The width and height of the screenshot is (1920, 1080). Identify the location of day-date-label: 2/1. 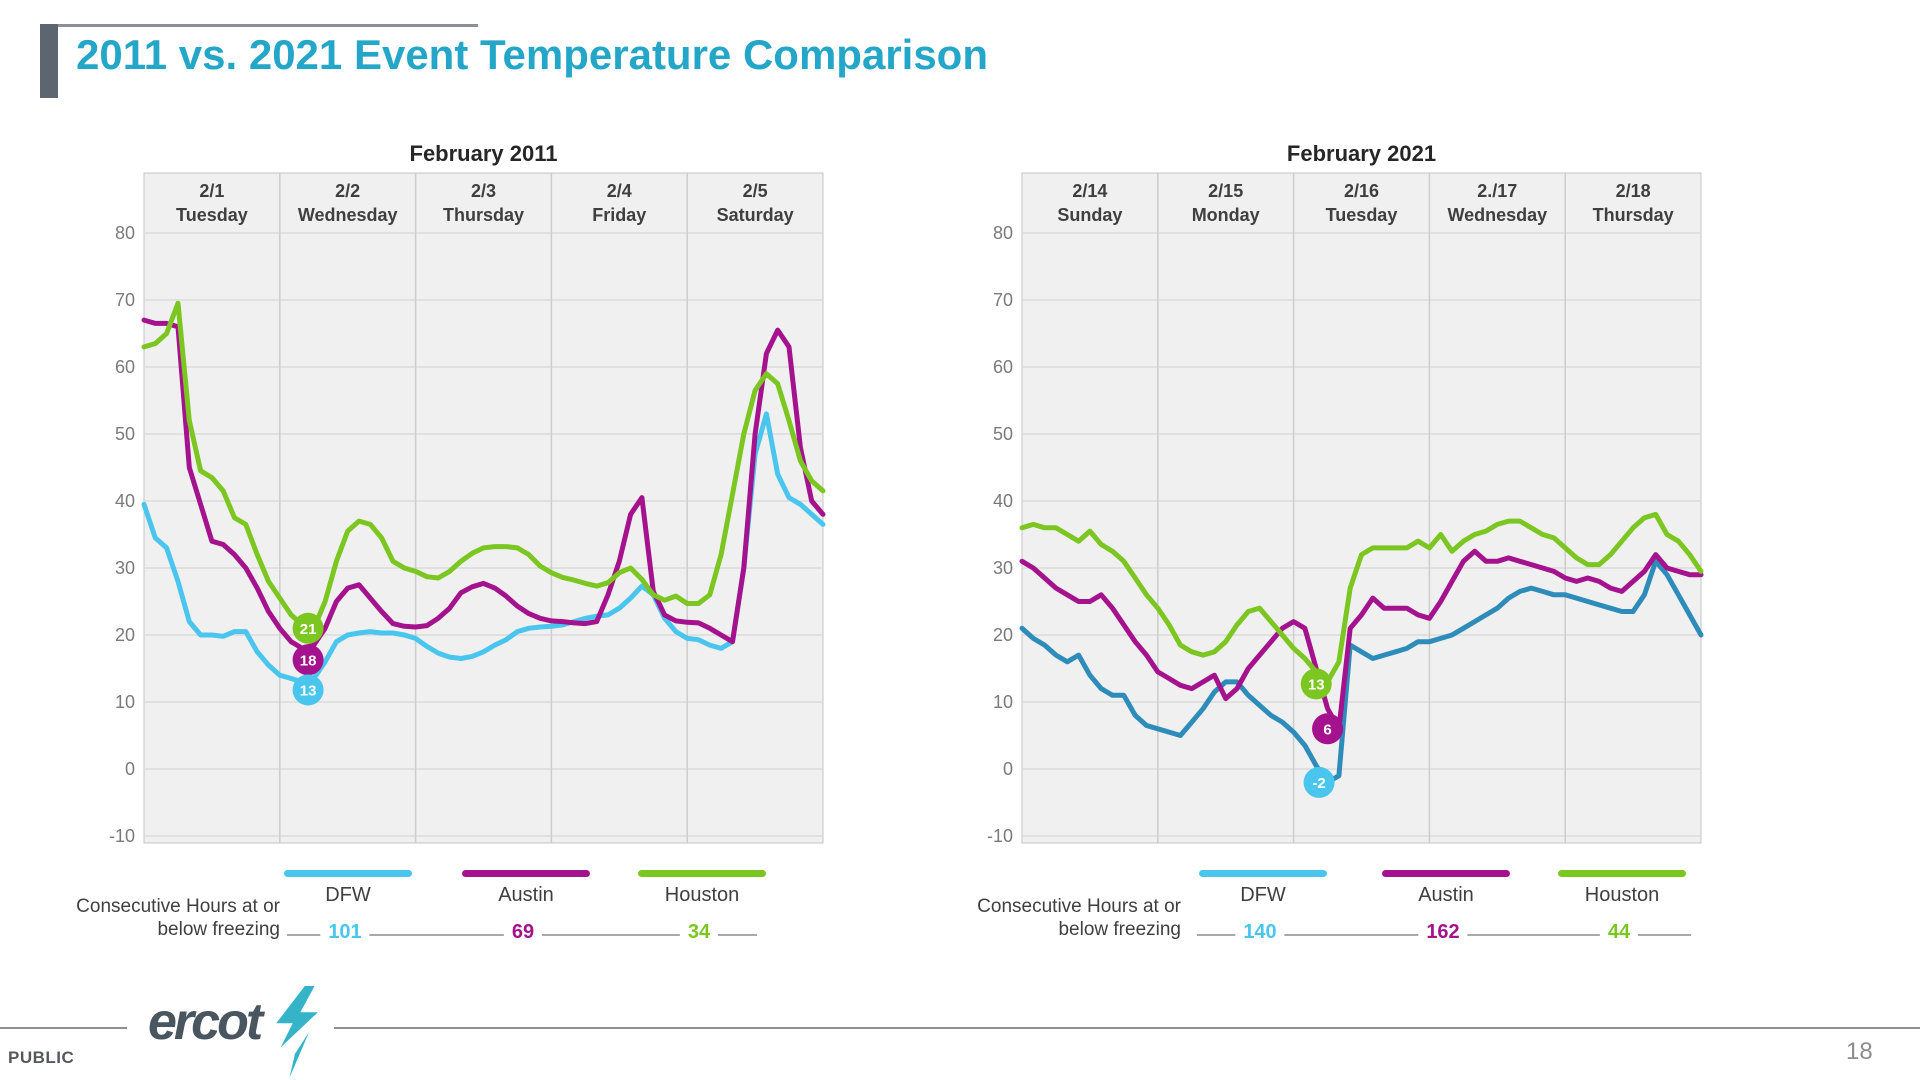
(211, 191).